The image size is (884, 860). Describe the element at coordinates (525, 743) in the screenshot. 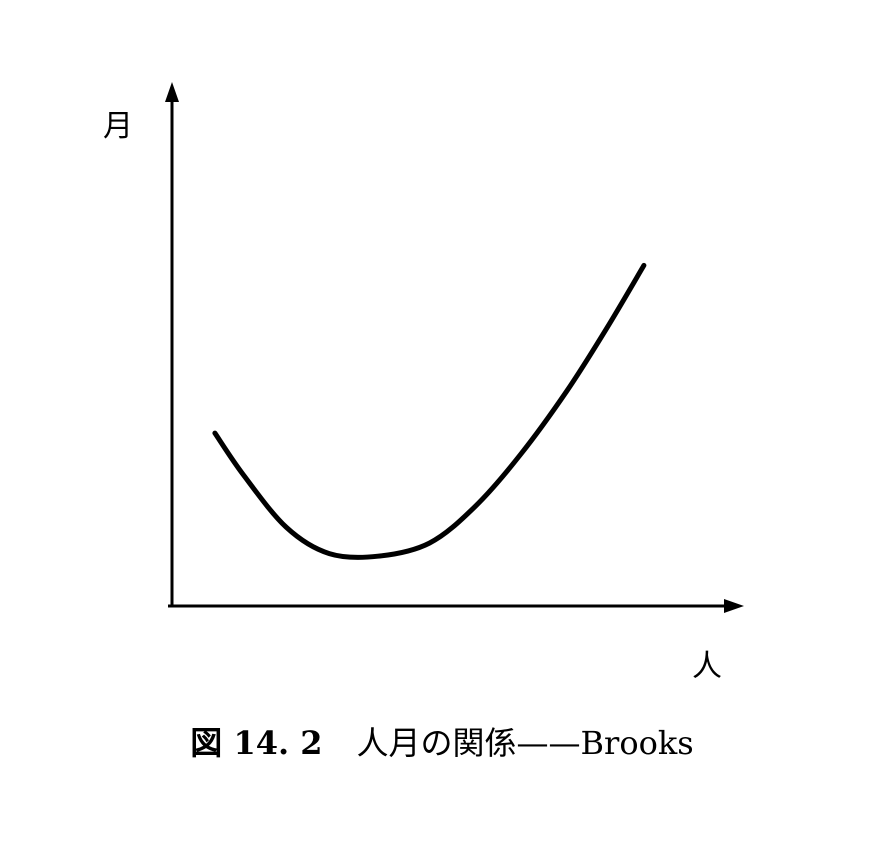

I see `figure-title: 人月の関係——Brooks` at that location.